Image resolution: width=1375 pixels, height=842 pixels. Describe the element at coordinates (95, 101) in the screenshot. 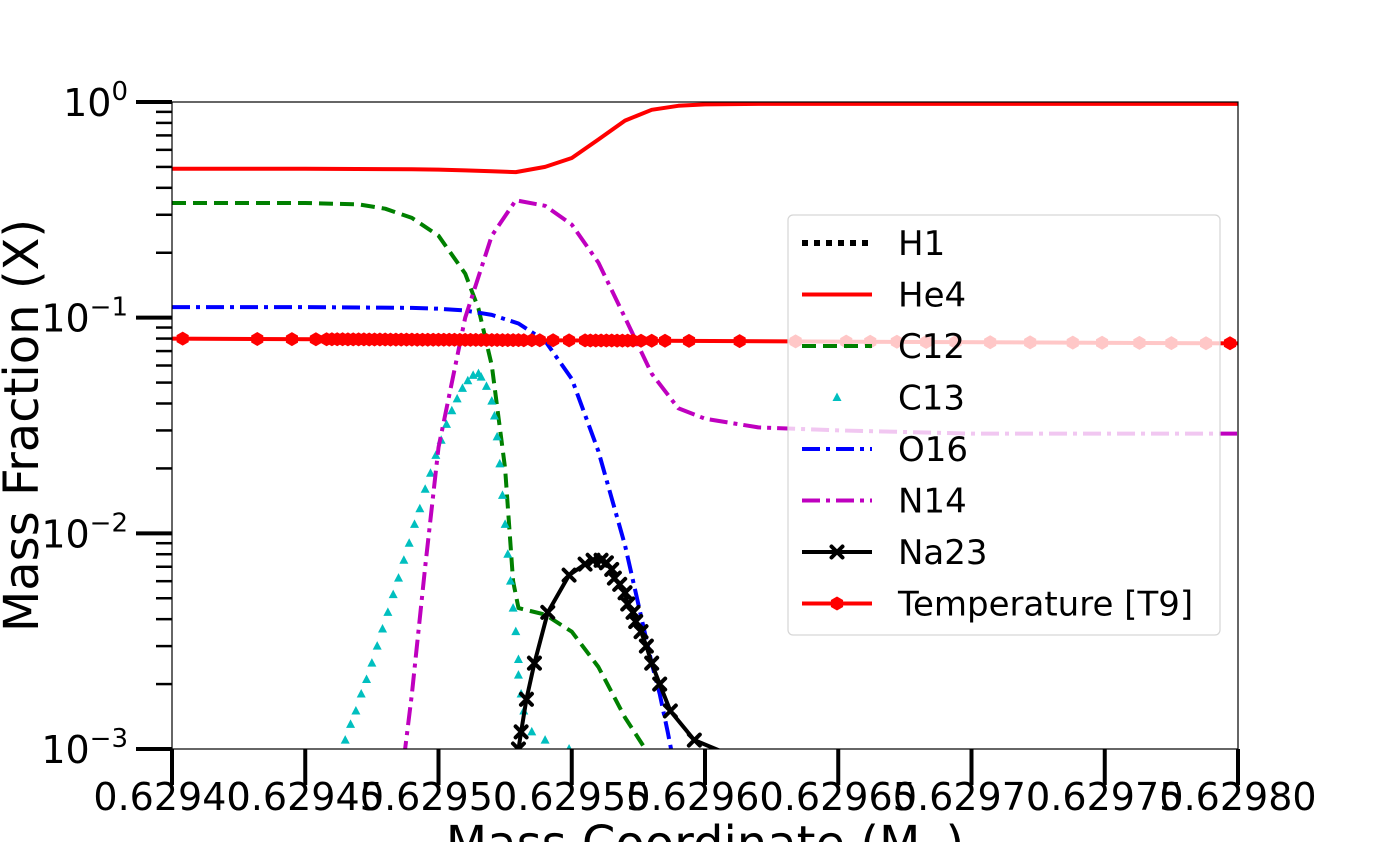

I see `y-tick-label: 10⁰` at that location.